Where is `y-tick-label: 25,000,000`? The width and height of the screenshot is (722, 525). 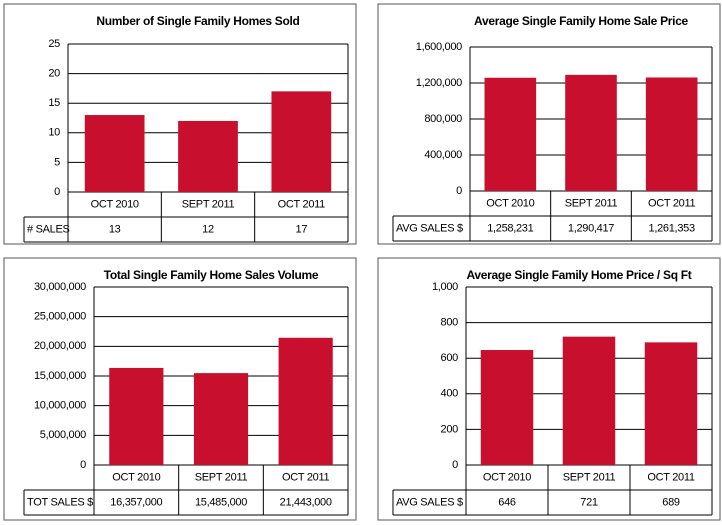
y-tick-label: 25,000,000 is located at coordinates (60, 317).